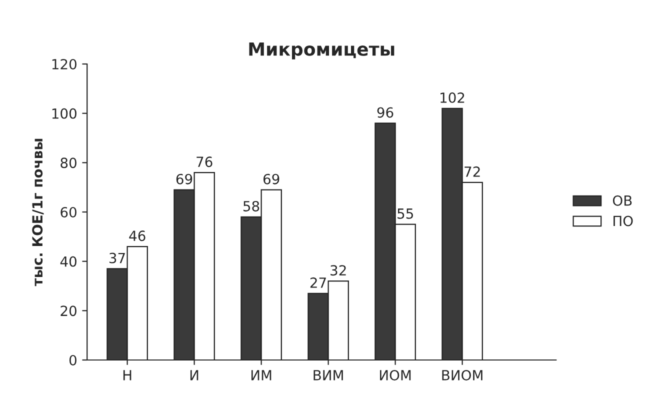  I want to click on data-label: 96, so click(385, 112).